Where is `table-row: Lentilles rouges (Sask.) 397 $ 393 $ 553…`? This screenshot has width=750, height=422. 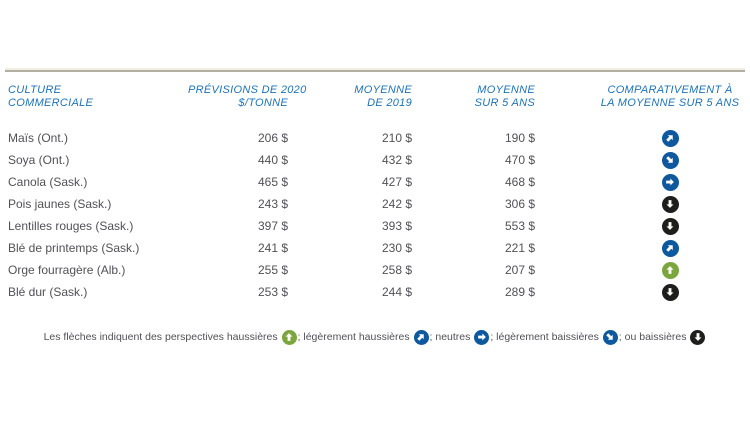
table-row: Lentilles rouges (Sask.) 397 $ 393 $ 553… is located at coordinates (376, 226).